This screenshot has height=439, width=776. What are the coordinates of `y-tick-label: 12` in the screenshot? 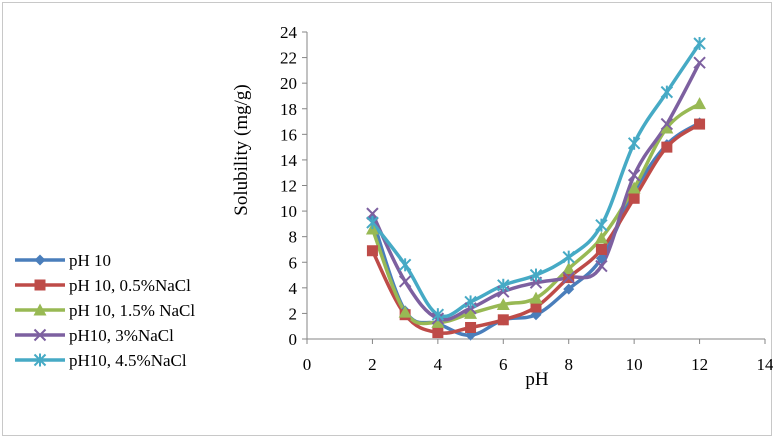 It's located at (288, 186).